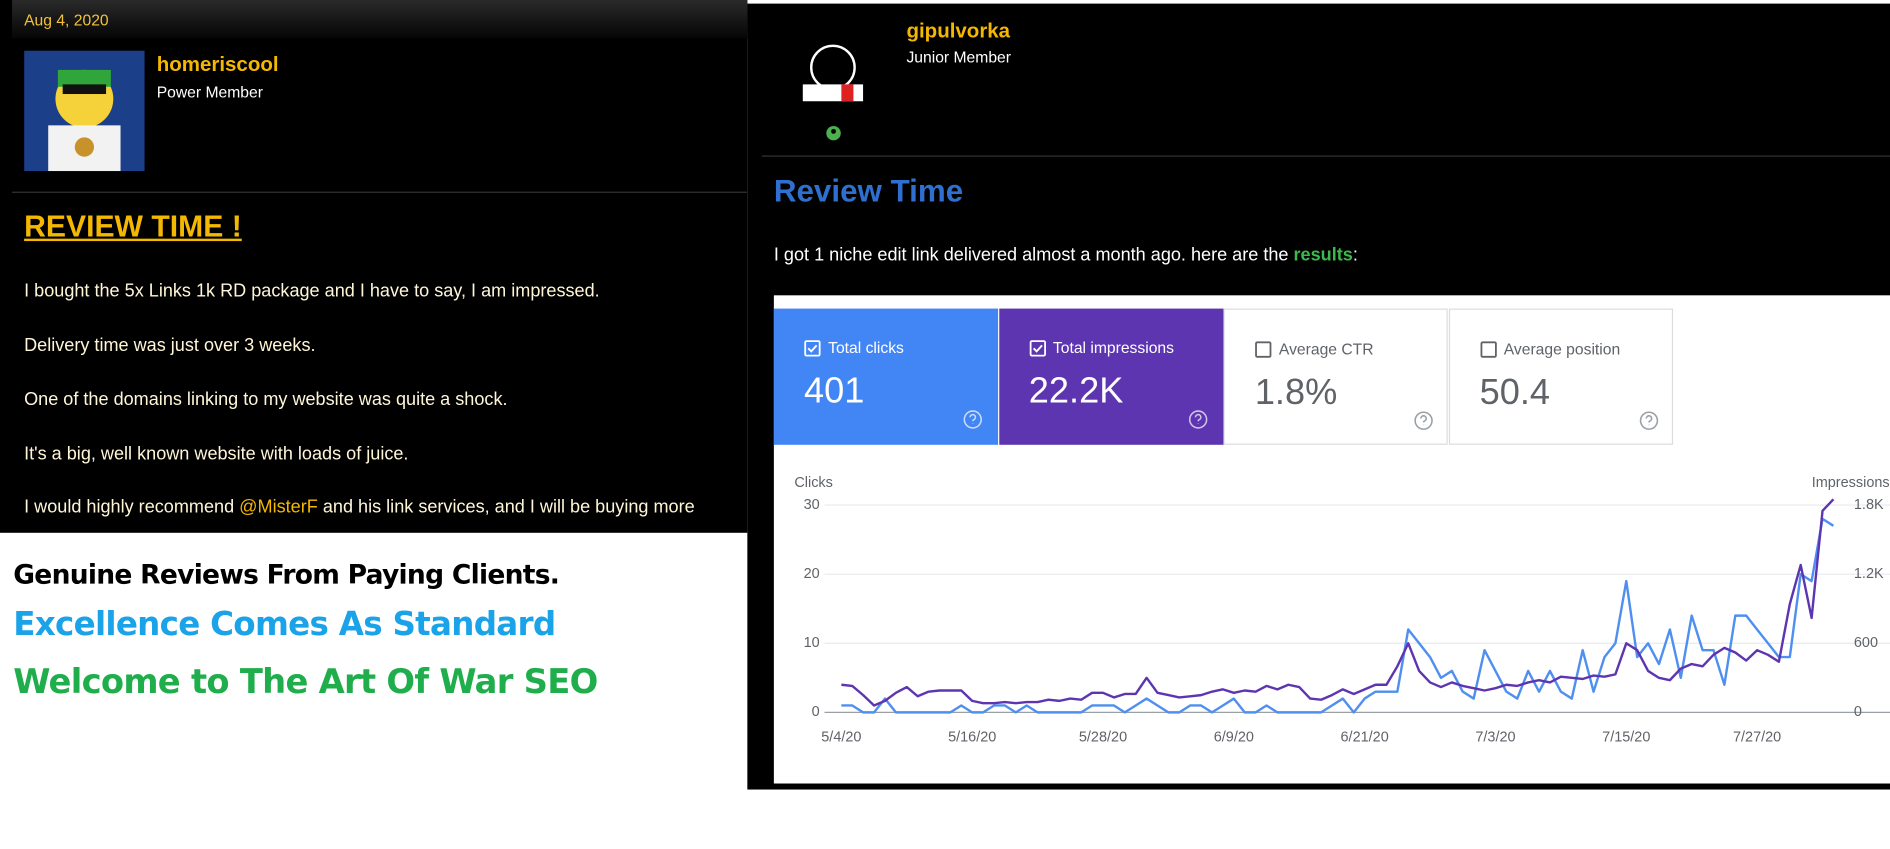 The height and width of the screenshot is (849, 1890). I want to click on x-tick-label: 7/27/20, so click(1757, 738).